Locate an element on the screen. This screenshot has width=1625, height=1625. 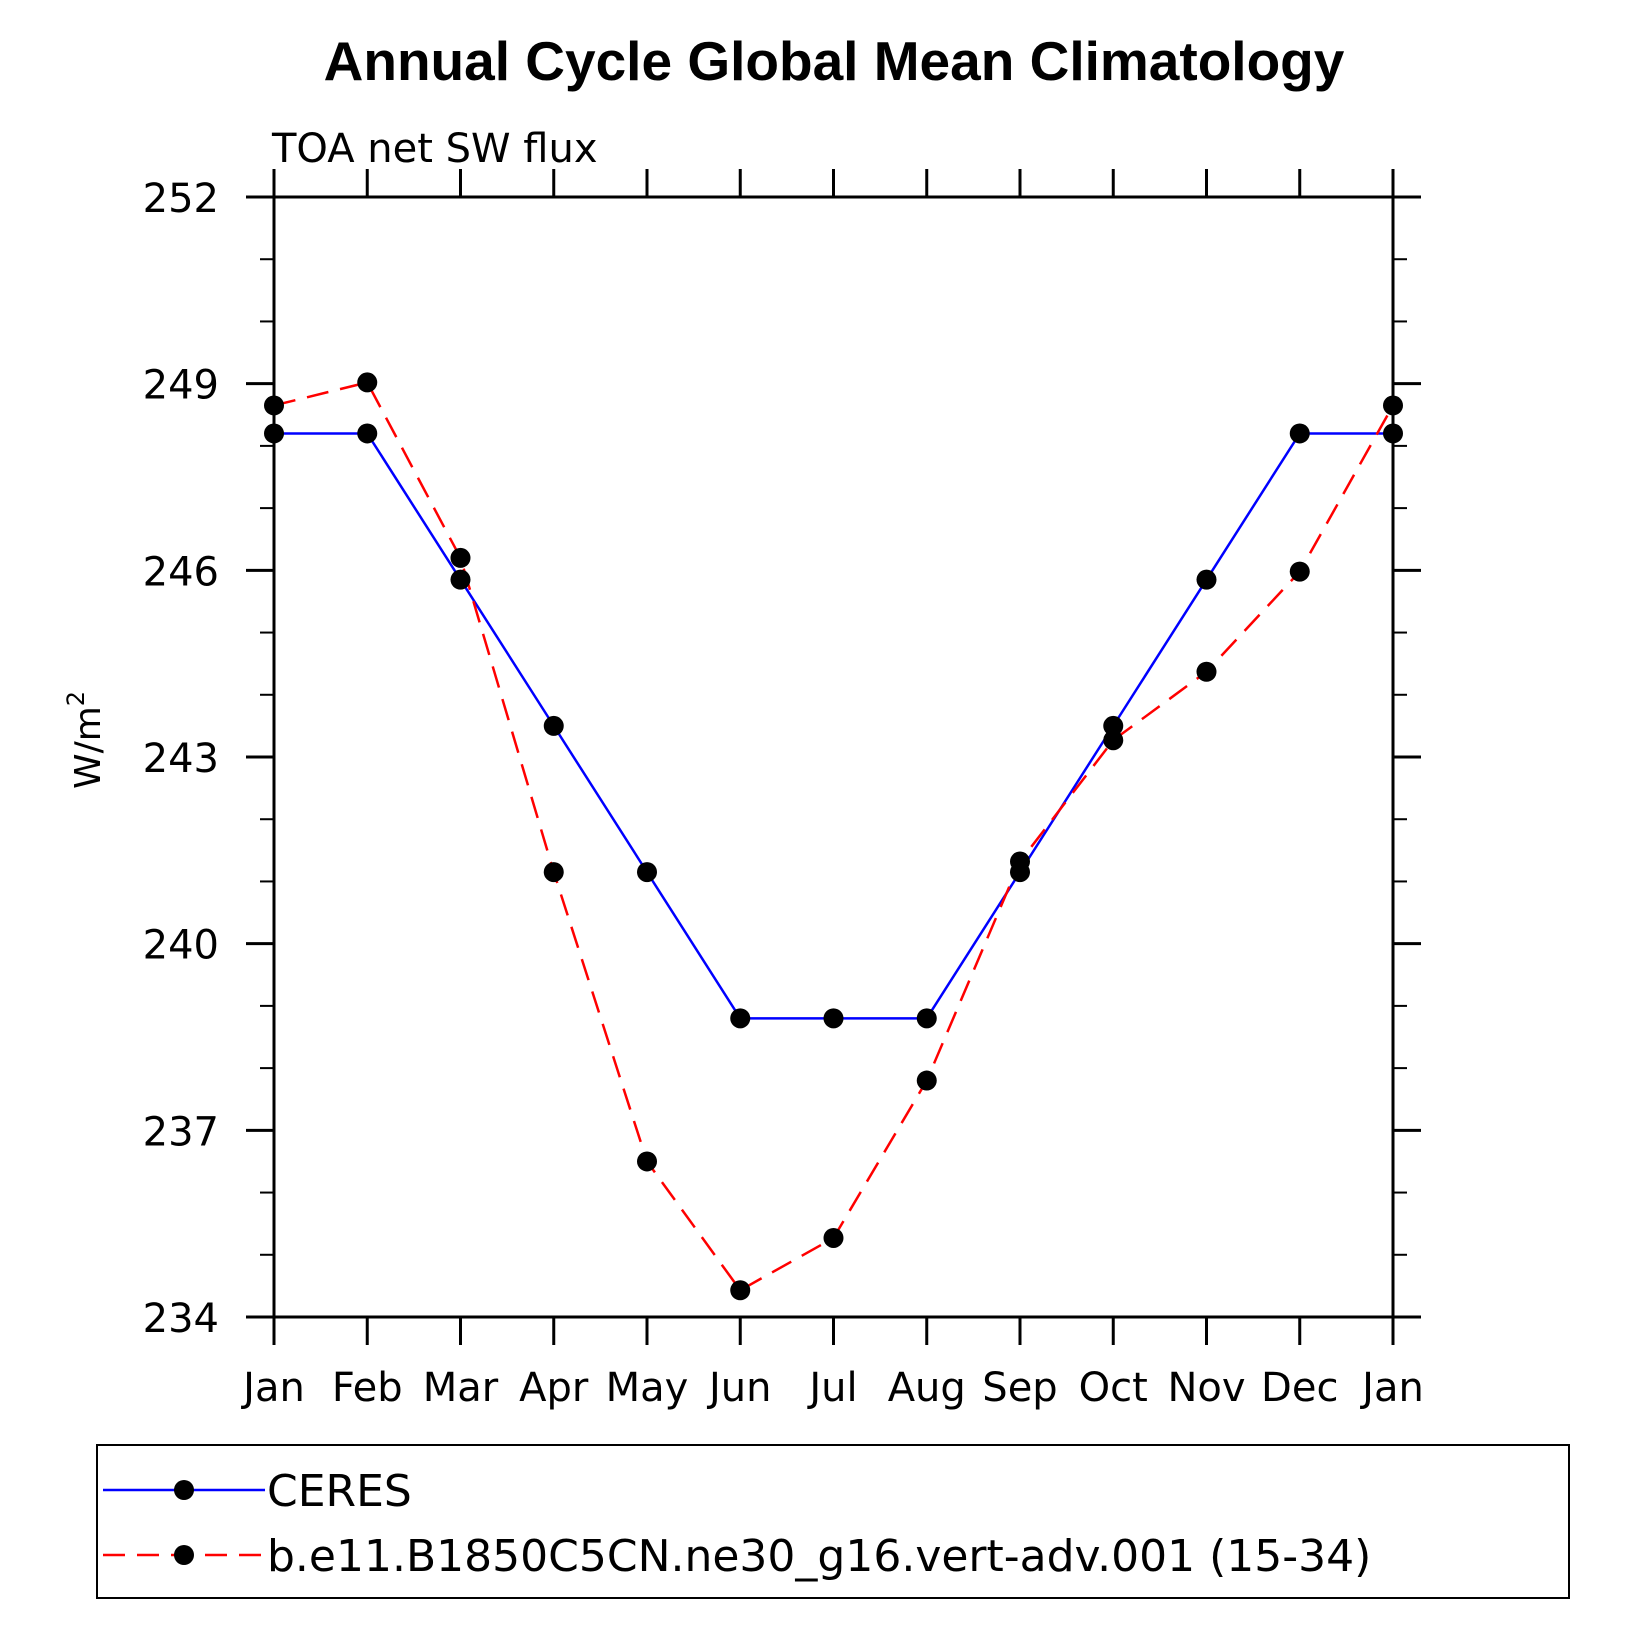
y-tick-label: 234 is located at coordinates (181, 1319).